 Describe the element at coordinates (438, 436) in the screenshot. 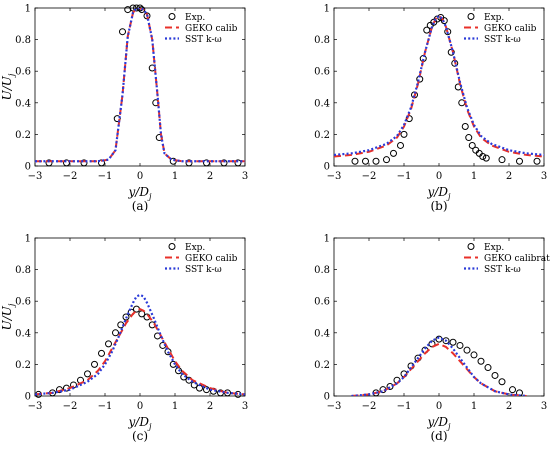

I see `panel-caption: (d)` at that location.